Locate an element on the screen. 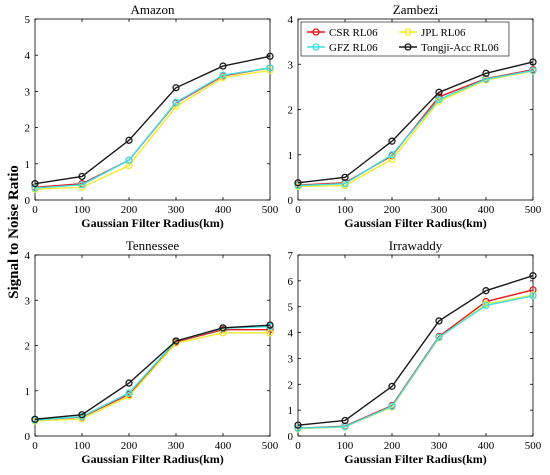  y-tick-label: 6 is located at coordinates (291, 282).